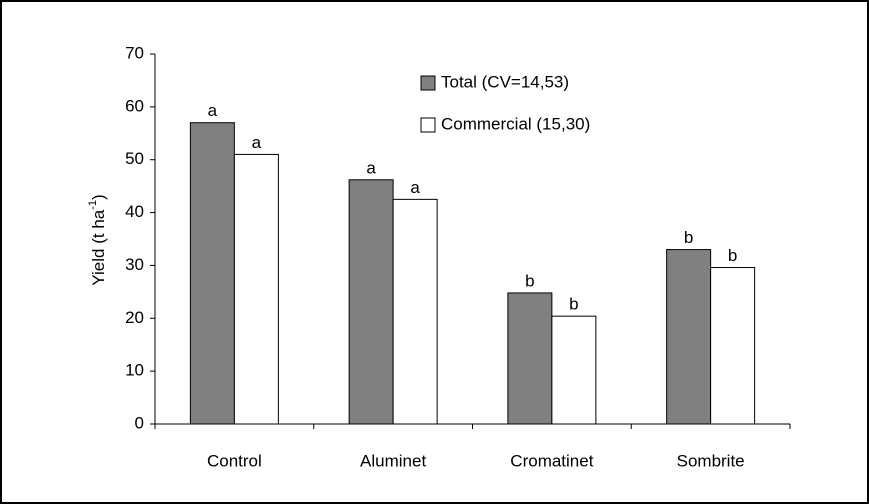 This screenshot has height=504, width=869. Describe the element at coordinates (93, 205) in the screenshot. I see `y-label-sup: -1` at that location.